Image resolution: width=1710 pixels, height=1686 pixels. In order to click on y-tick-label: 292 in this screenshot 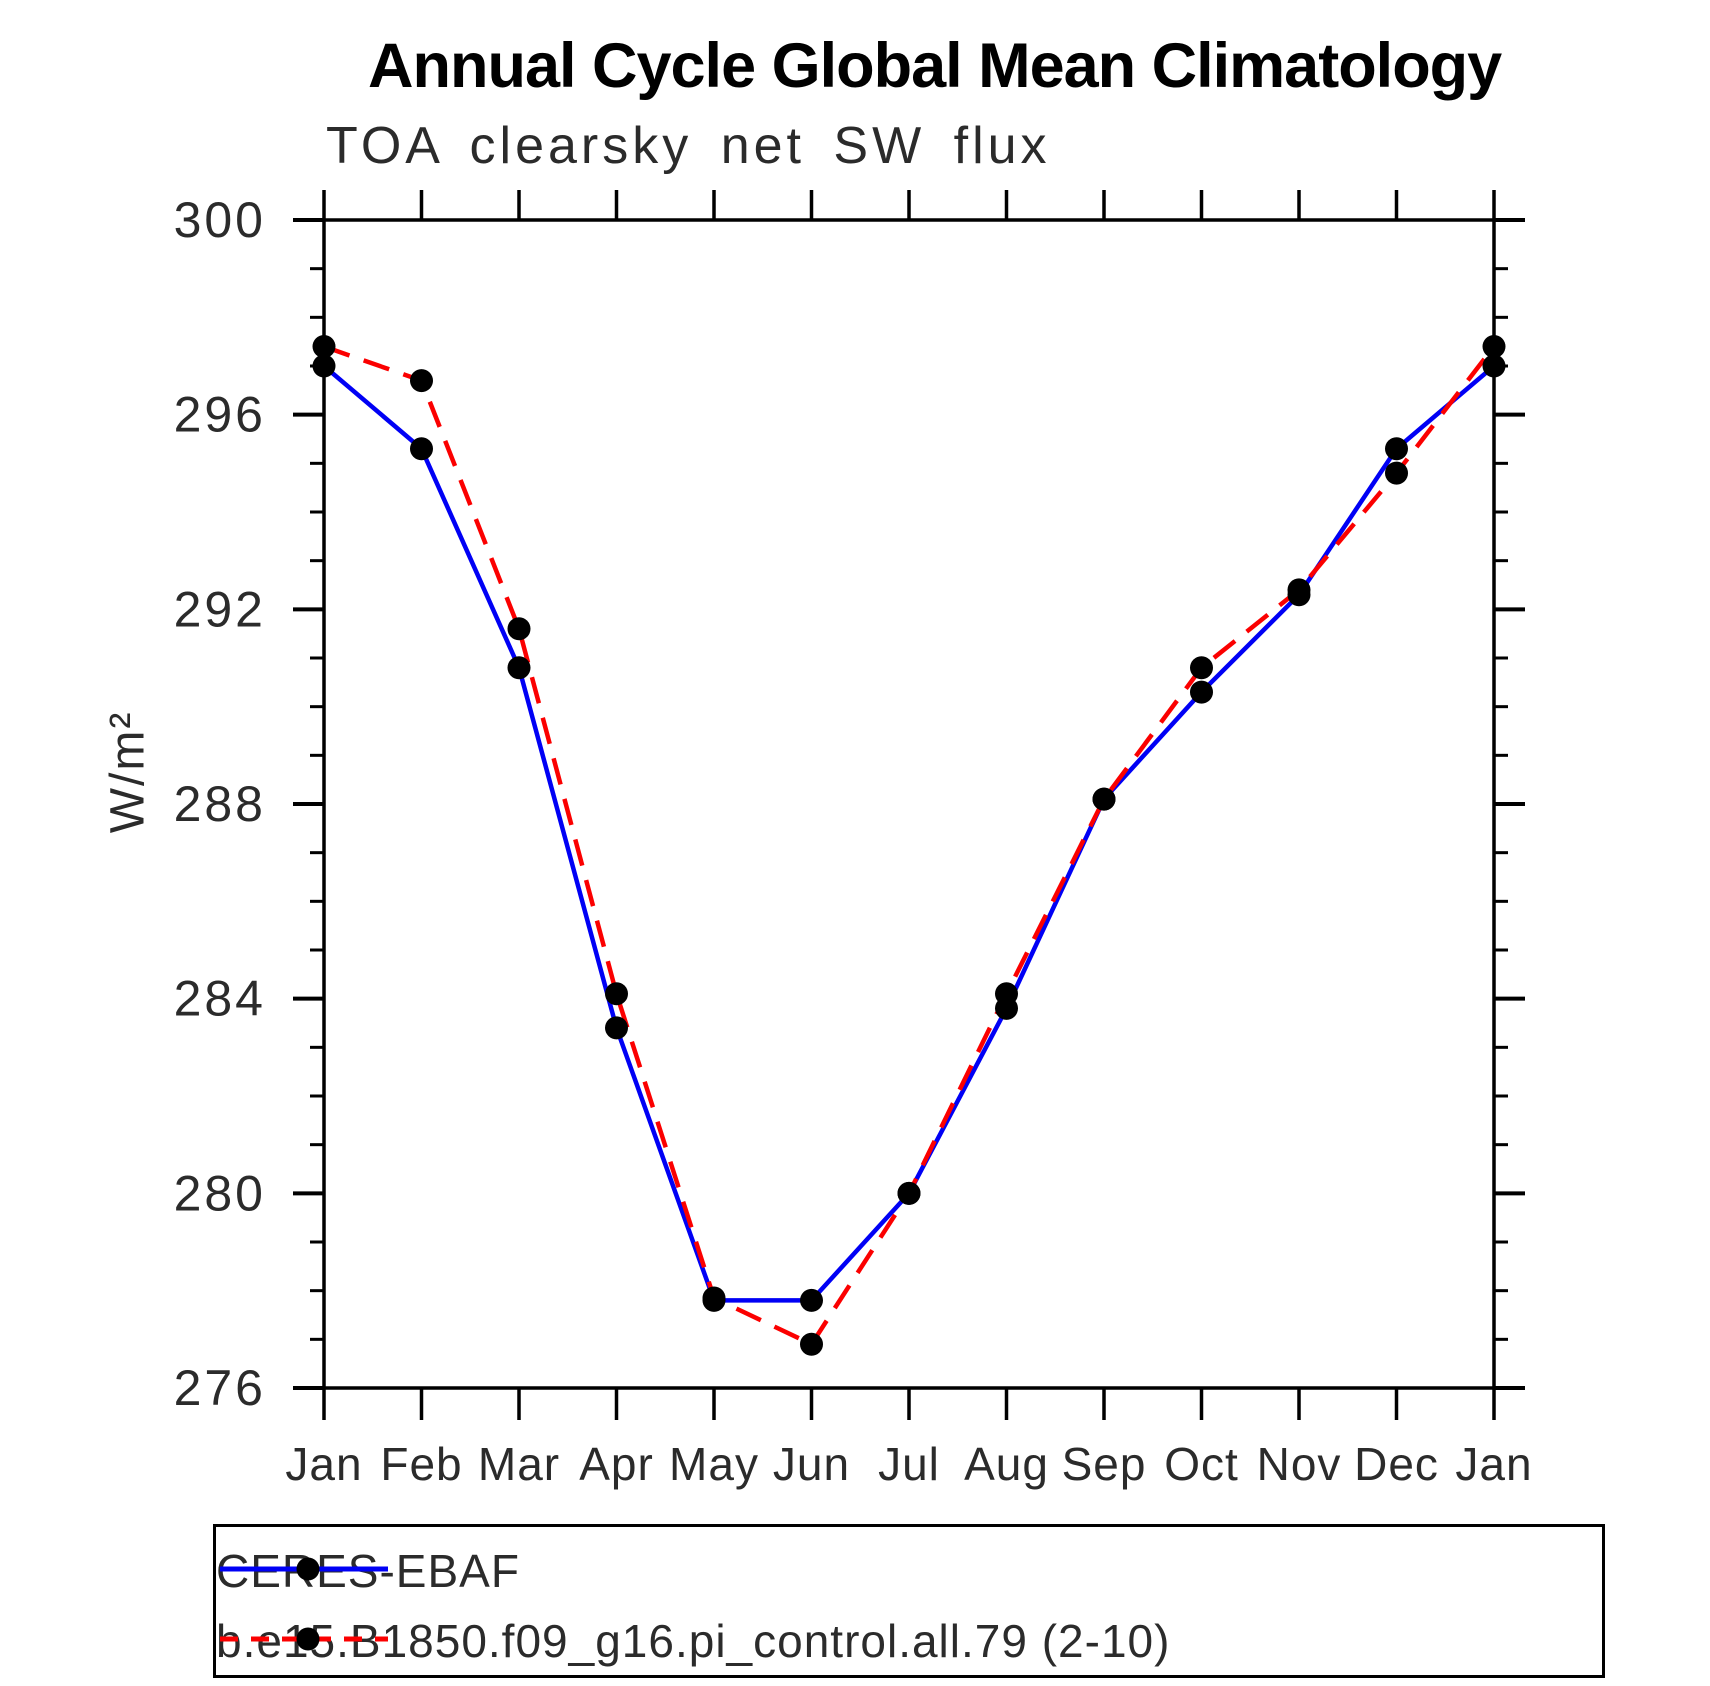, I will do `click(220, 609)`.